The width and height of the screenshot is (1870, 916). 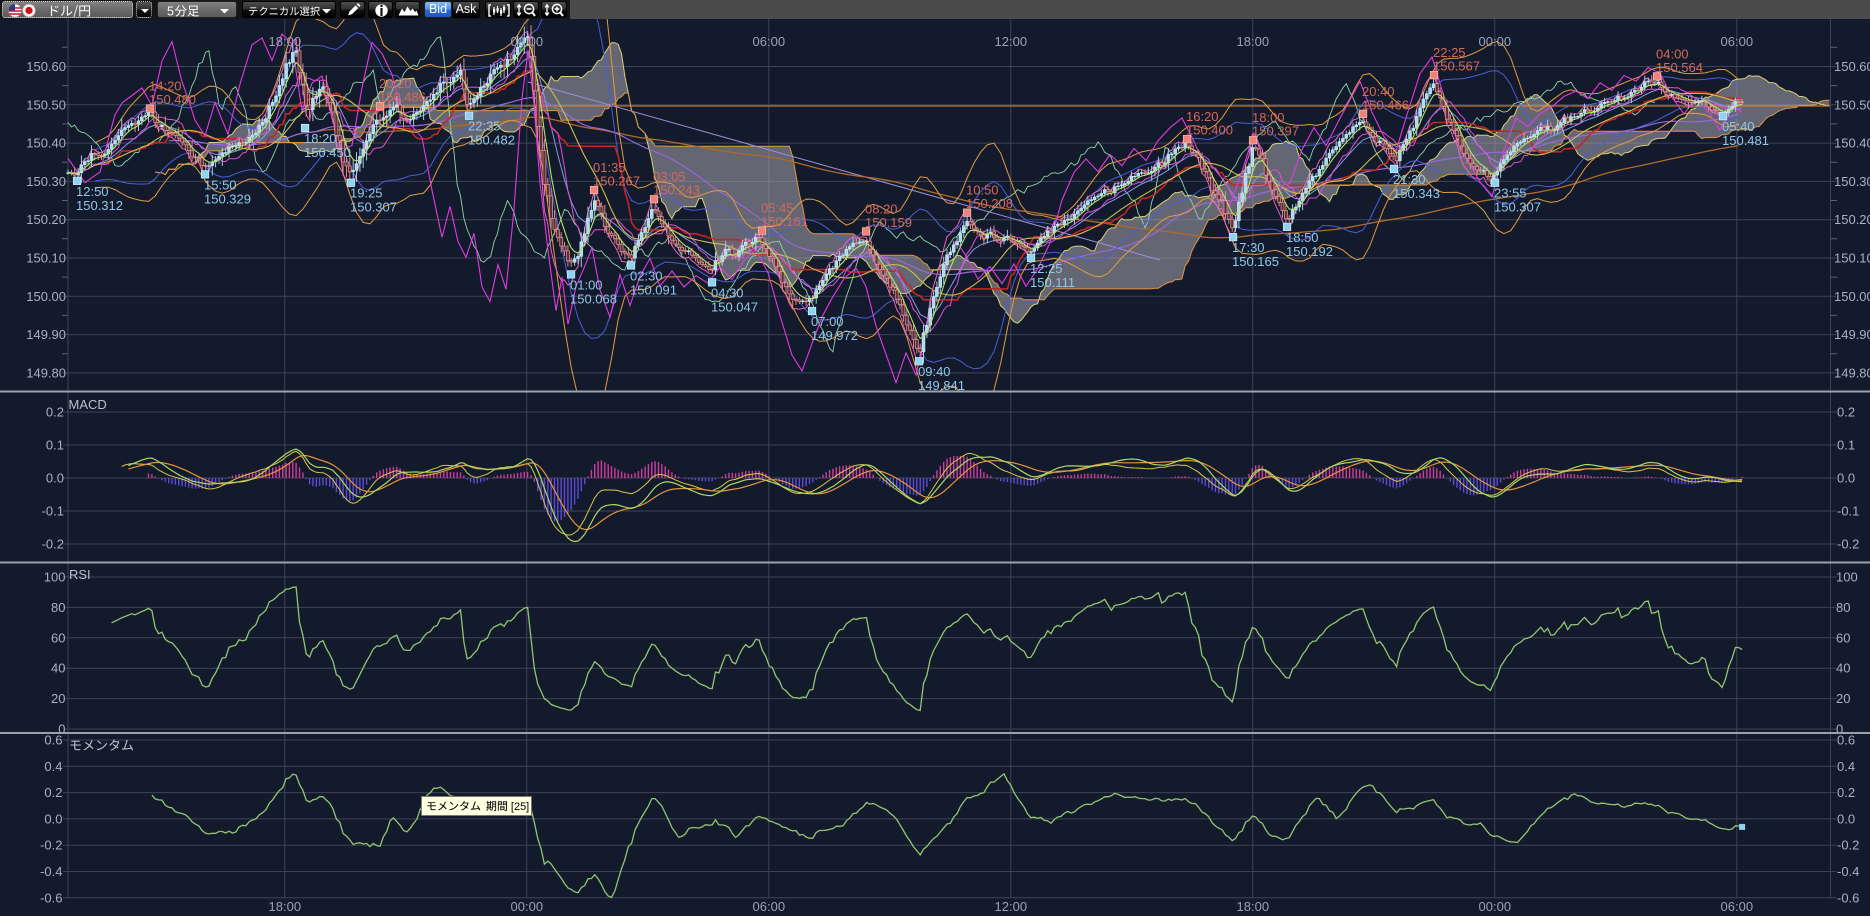 I want to click on svg-text: 07:00, so click(x=827, y=321).